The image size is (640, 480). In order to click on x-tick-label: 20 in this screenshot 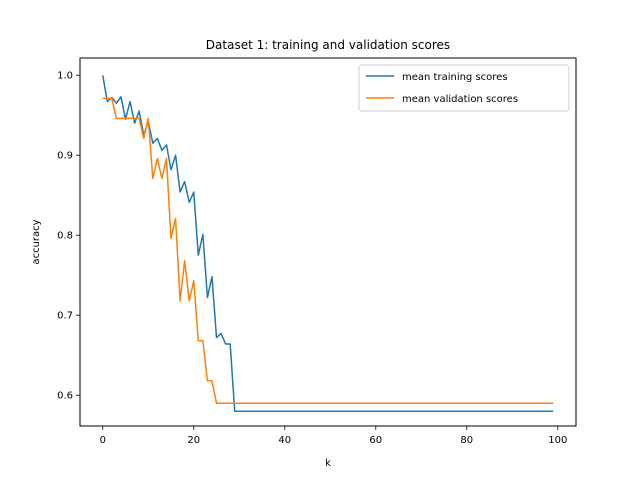, I will do `click(193, 440)`.